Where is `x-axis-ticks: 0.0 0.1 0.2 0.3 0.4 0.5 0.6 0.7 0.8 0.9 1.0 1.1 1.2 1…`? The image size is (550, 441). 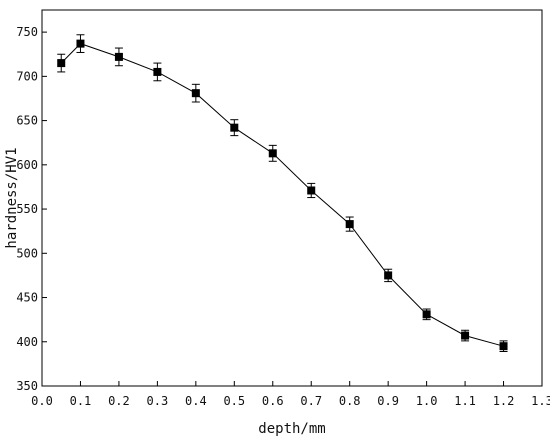 x-axis-ticks: 0.0 0.1 0.2 0.3 0.4 0.5 0.6 0.7 0.8 0.9 1.0 1.1 1.2 1… is located at coordinates (290, 394).